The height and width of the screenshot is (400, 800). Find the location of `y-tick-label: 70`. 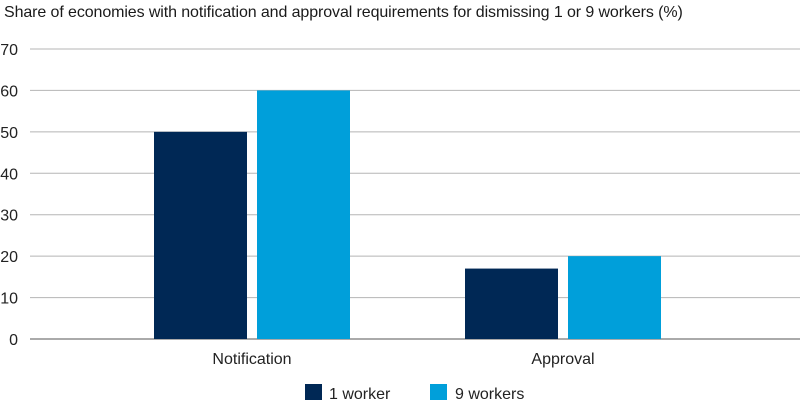

y-tick-label: 70 is located at coordinates (9, 50).